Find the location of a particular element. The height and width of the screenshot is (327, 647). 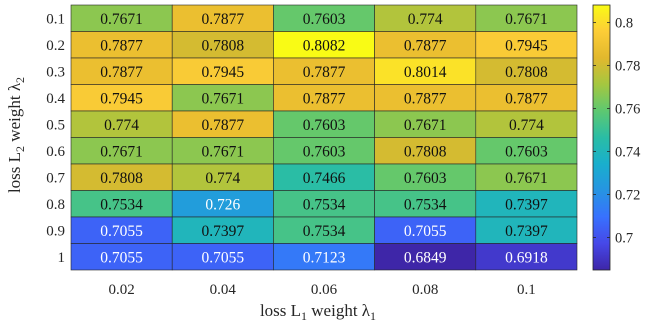

y-tick-label: 0.2 is located at coordinates (55, 46).